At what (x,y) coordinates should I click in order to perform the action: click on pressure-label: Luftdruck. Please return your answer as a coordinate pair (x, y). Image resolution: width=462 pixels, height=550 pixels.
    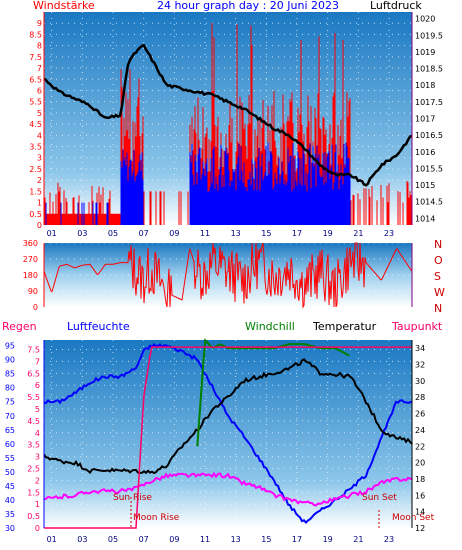
    Looking at the image, I should click on (396, 6).